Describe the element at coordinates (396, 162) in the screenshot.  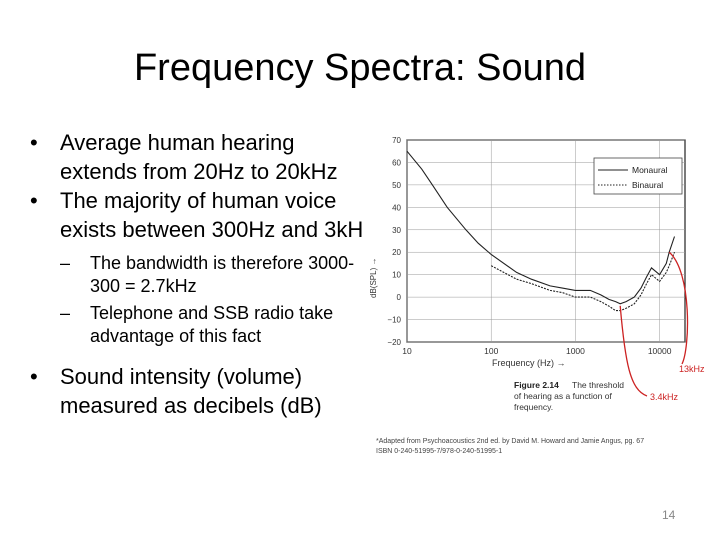
I see `y-tick-label: 60` at that location.